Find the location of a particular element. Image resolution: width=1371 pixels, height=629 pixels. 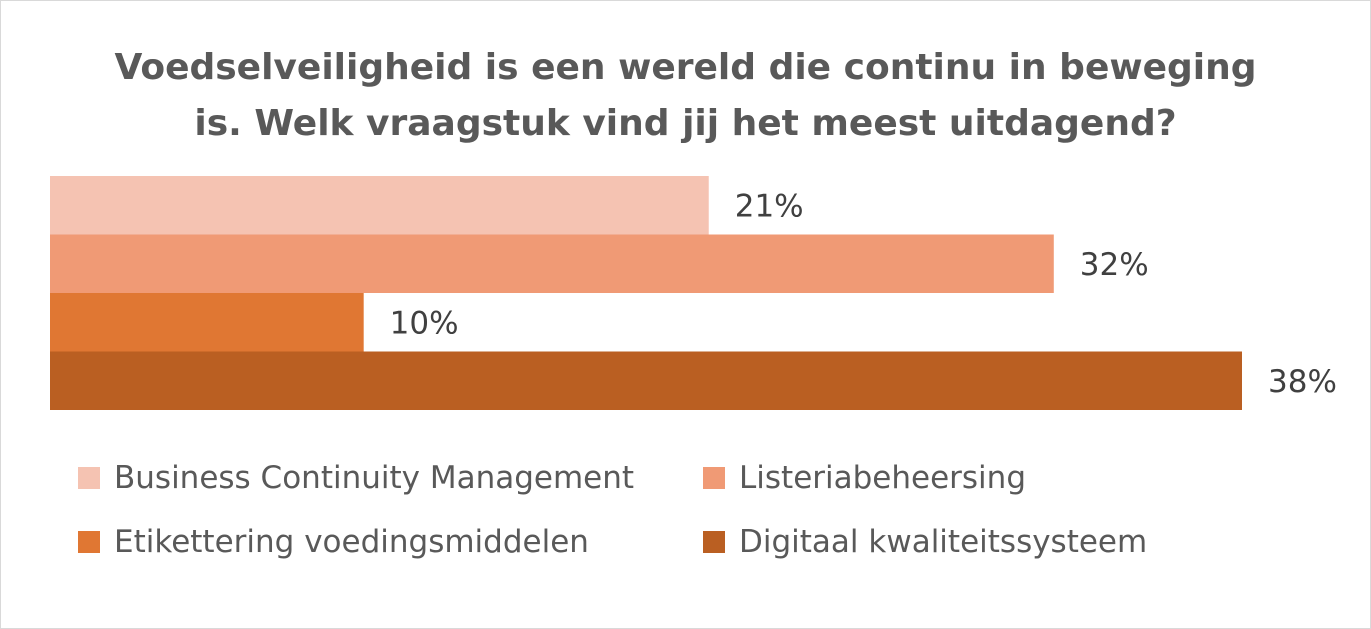

legend-label: Listeriabeheersing is located at coordinates (882, 478).